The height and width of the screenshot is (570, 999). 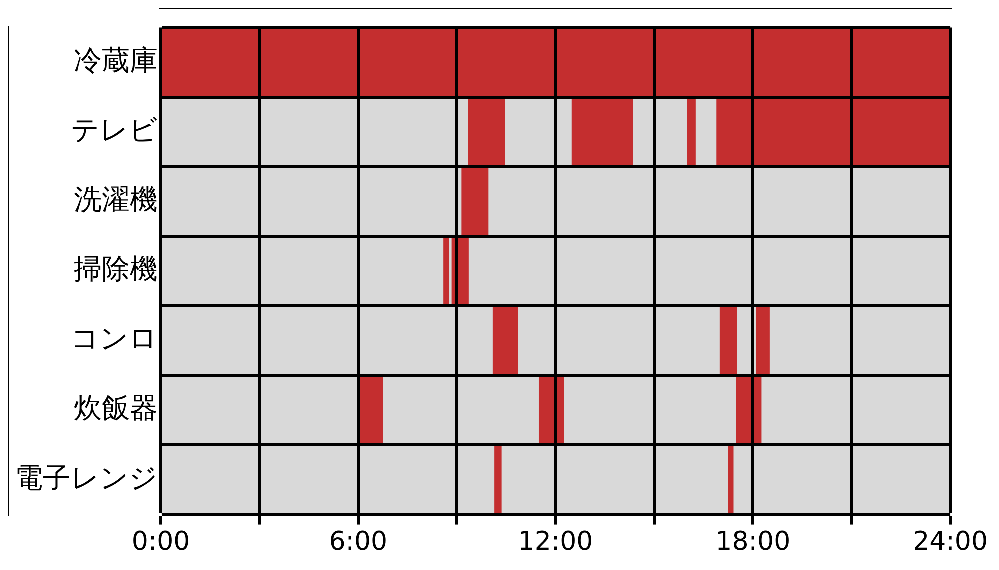 What do you see at coordinates (114, 129) in the screenshot?
I see `y-tick-label: テレビ` at bounding box center [114, 129].